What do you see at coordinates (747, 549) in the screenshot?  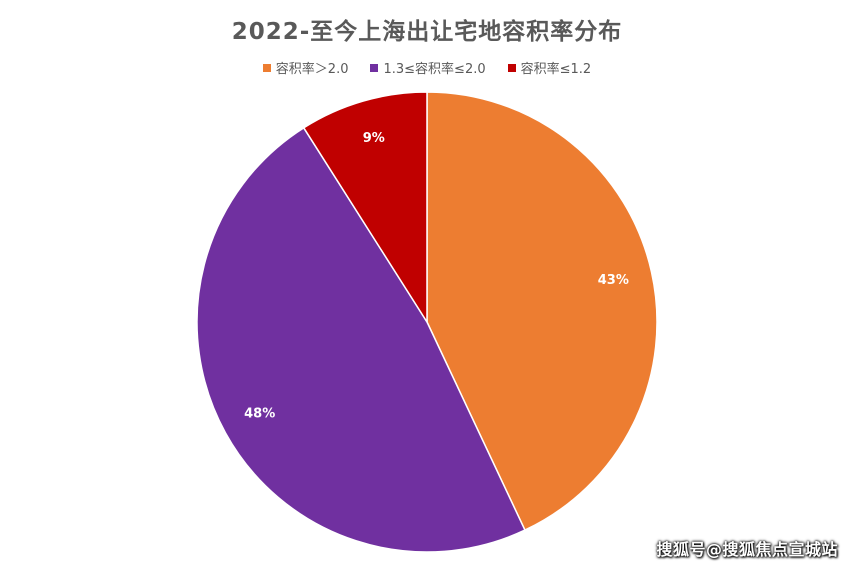 I see `watermark: 搜狐号@搜狐焦点宣城站` at bounding box center [747, 549].